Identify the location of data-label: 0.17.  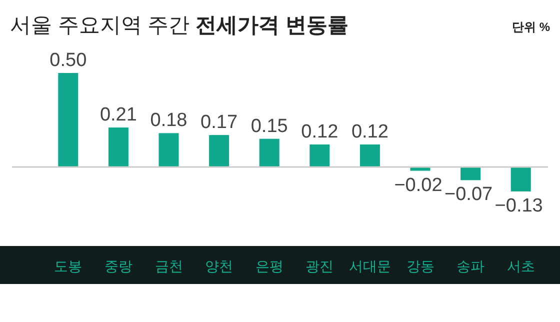
(219, 123).